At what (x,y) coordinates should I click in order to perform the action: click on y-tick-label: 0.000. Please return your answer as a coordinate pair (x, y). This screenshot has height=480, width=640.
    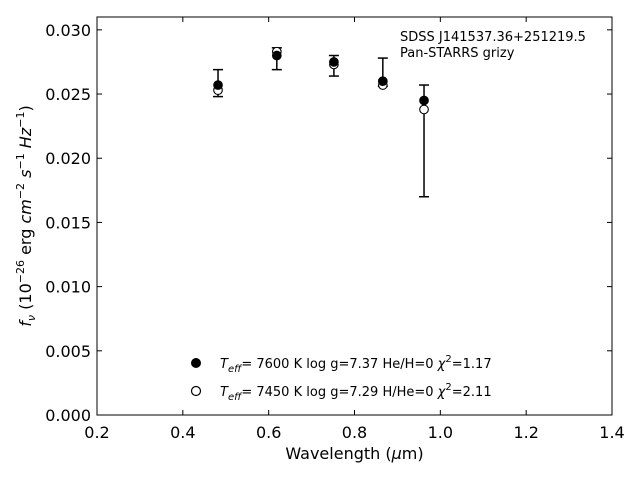
    Looking at the image, I should click on (68, 415).